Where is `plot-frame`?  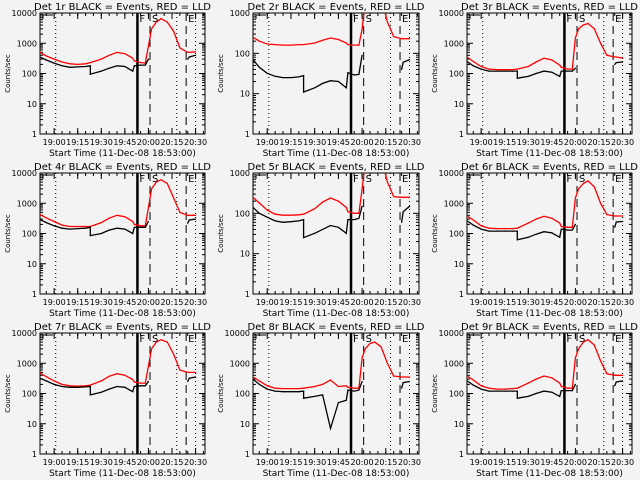
plot-frame is located at coordinates (336, 393).